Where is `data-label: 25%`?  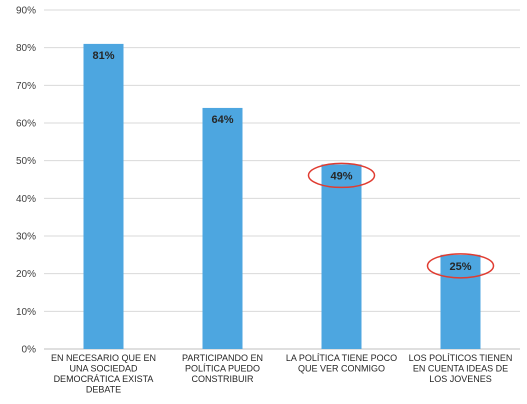
data-label: 25% is located at coordinates (460, 267).